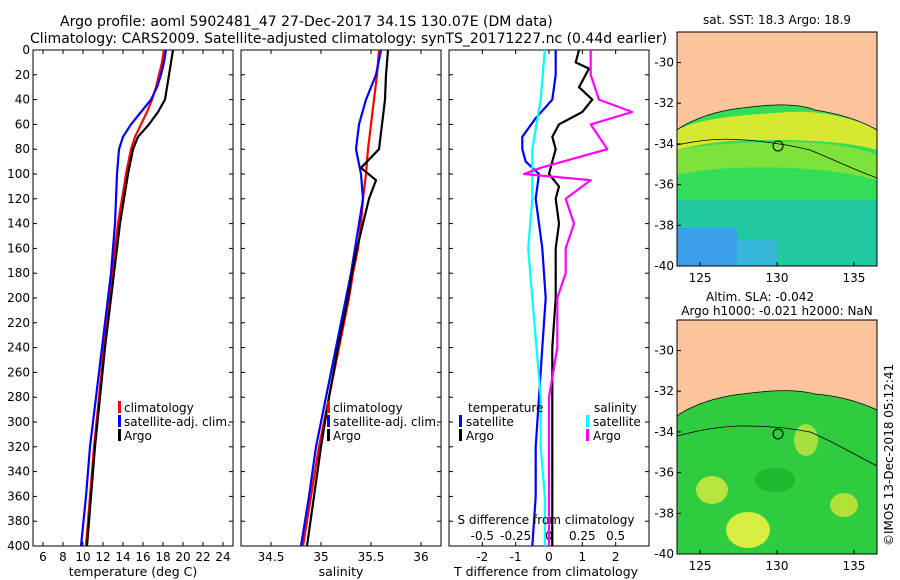 This screenshot has height=580, width=900. Describe the element at coordinates (777, 278) in the screenshot. I see `map-x-tick-label: 130` at that location.